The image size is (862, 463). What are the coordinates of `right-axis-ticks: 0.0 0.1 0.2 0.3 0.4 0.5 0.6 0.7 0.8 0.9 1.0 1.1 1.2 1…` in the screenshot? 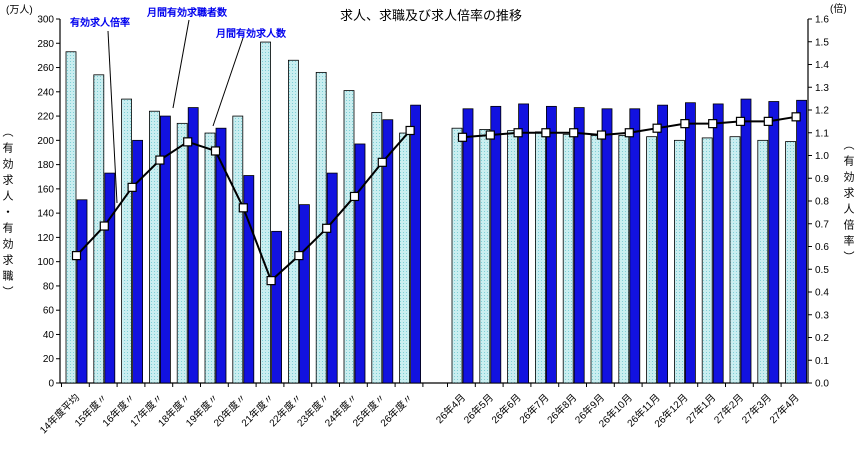 It's located at (818, 202).